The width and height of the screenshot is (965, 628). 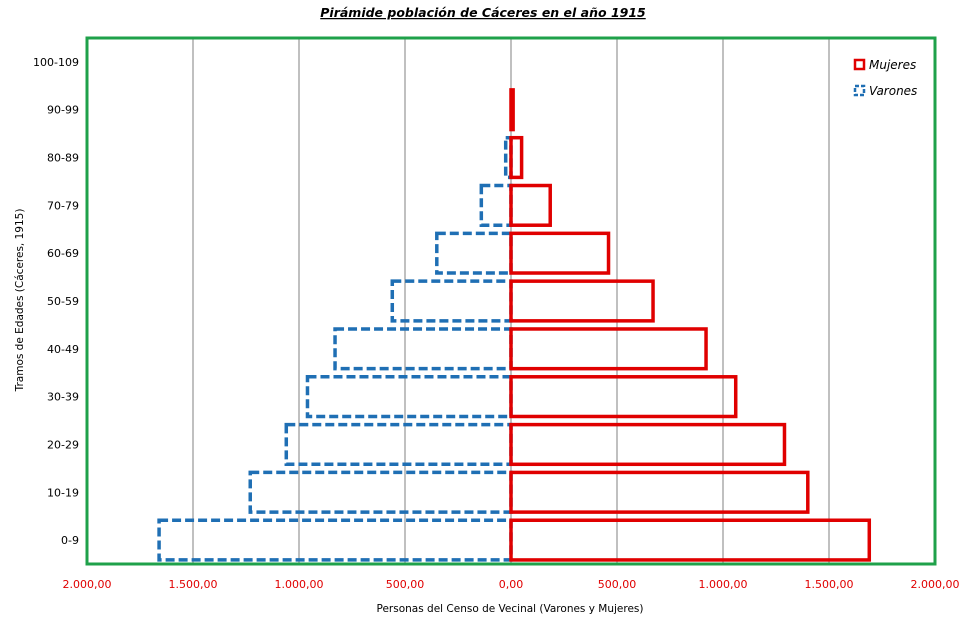 What do you see at coordinates (70, 540) in the screenshot?
I see `y-tick-label: 0-9` at bounding box center [70, 540].